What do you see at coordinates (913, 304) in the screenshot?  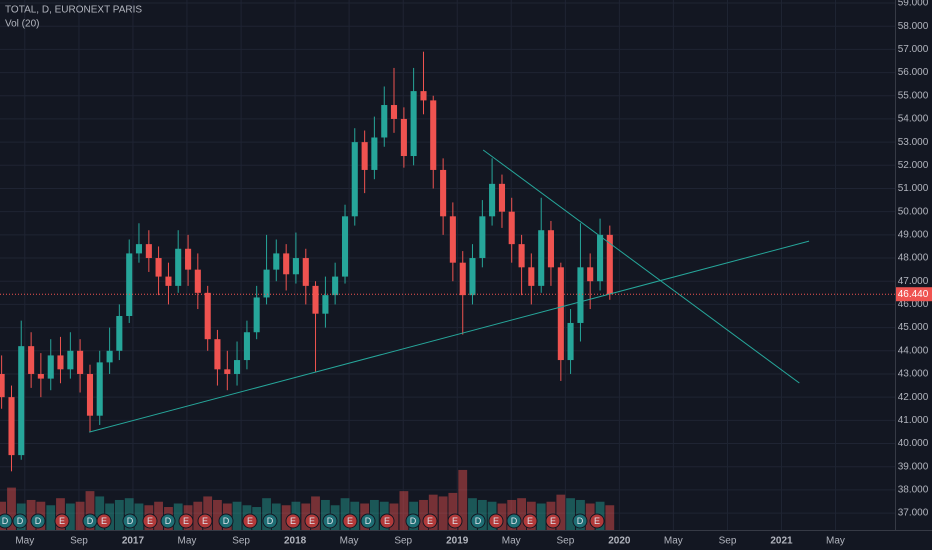 I see `y-tick-label: 46.000` at bounding box center [913, 304].